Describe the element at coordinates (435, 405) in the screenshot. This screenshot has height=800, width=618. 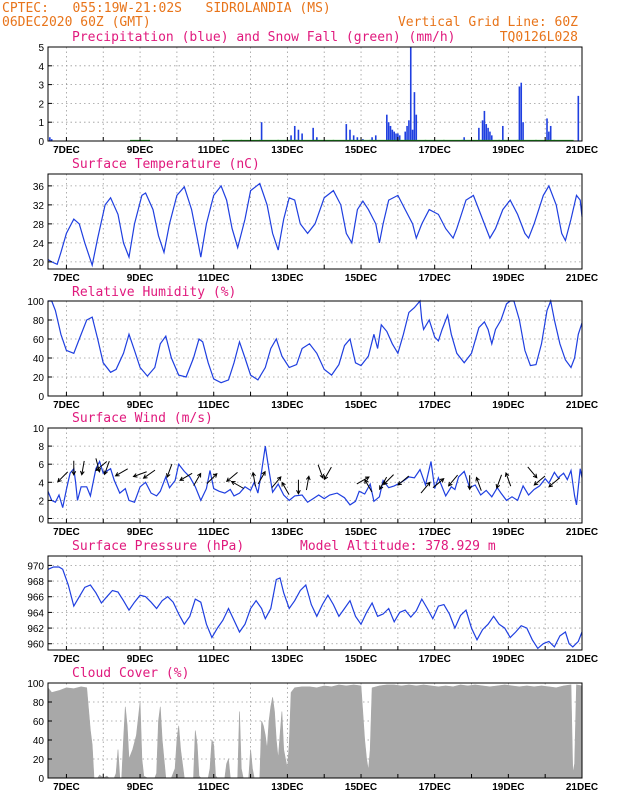
I see `humidity-xtick-label: 17DEC` at that location.